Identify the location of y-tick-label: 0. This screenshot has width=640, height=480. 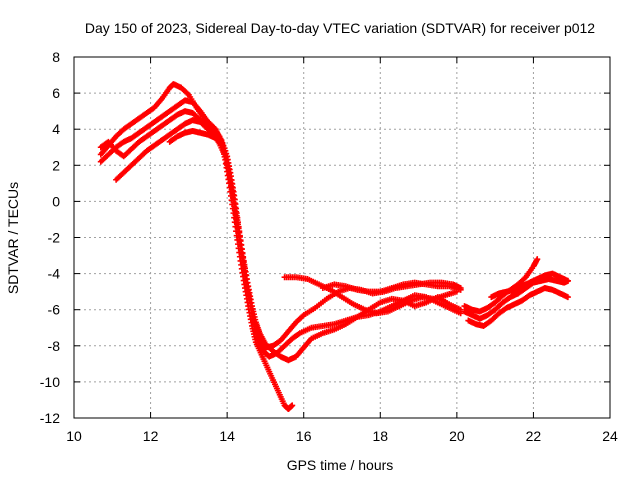
(56, 201).